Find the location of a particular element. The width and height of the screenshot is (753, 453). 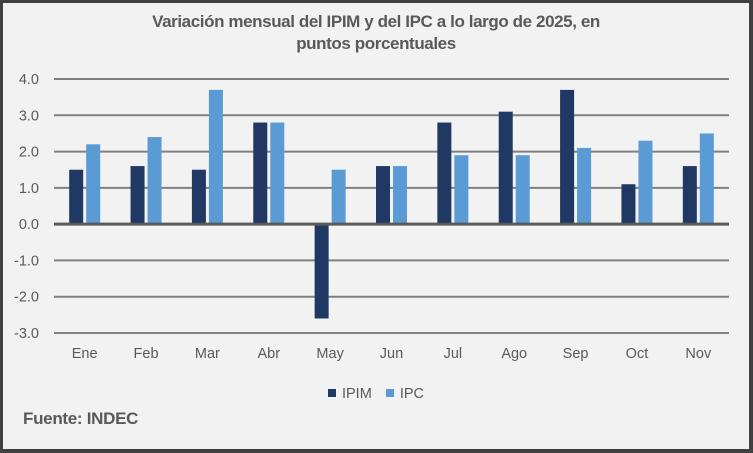

bar-ipim-abr is located at coordinates (260, 173).